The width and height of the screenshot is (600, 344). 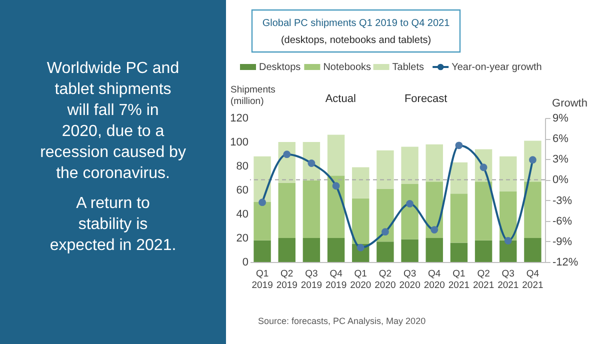 I want to click on x-tick-label: Q3 2019, so click(x=311, y=279).